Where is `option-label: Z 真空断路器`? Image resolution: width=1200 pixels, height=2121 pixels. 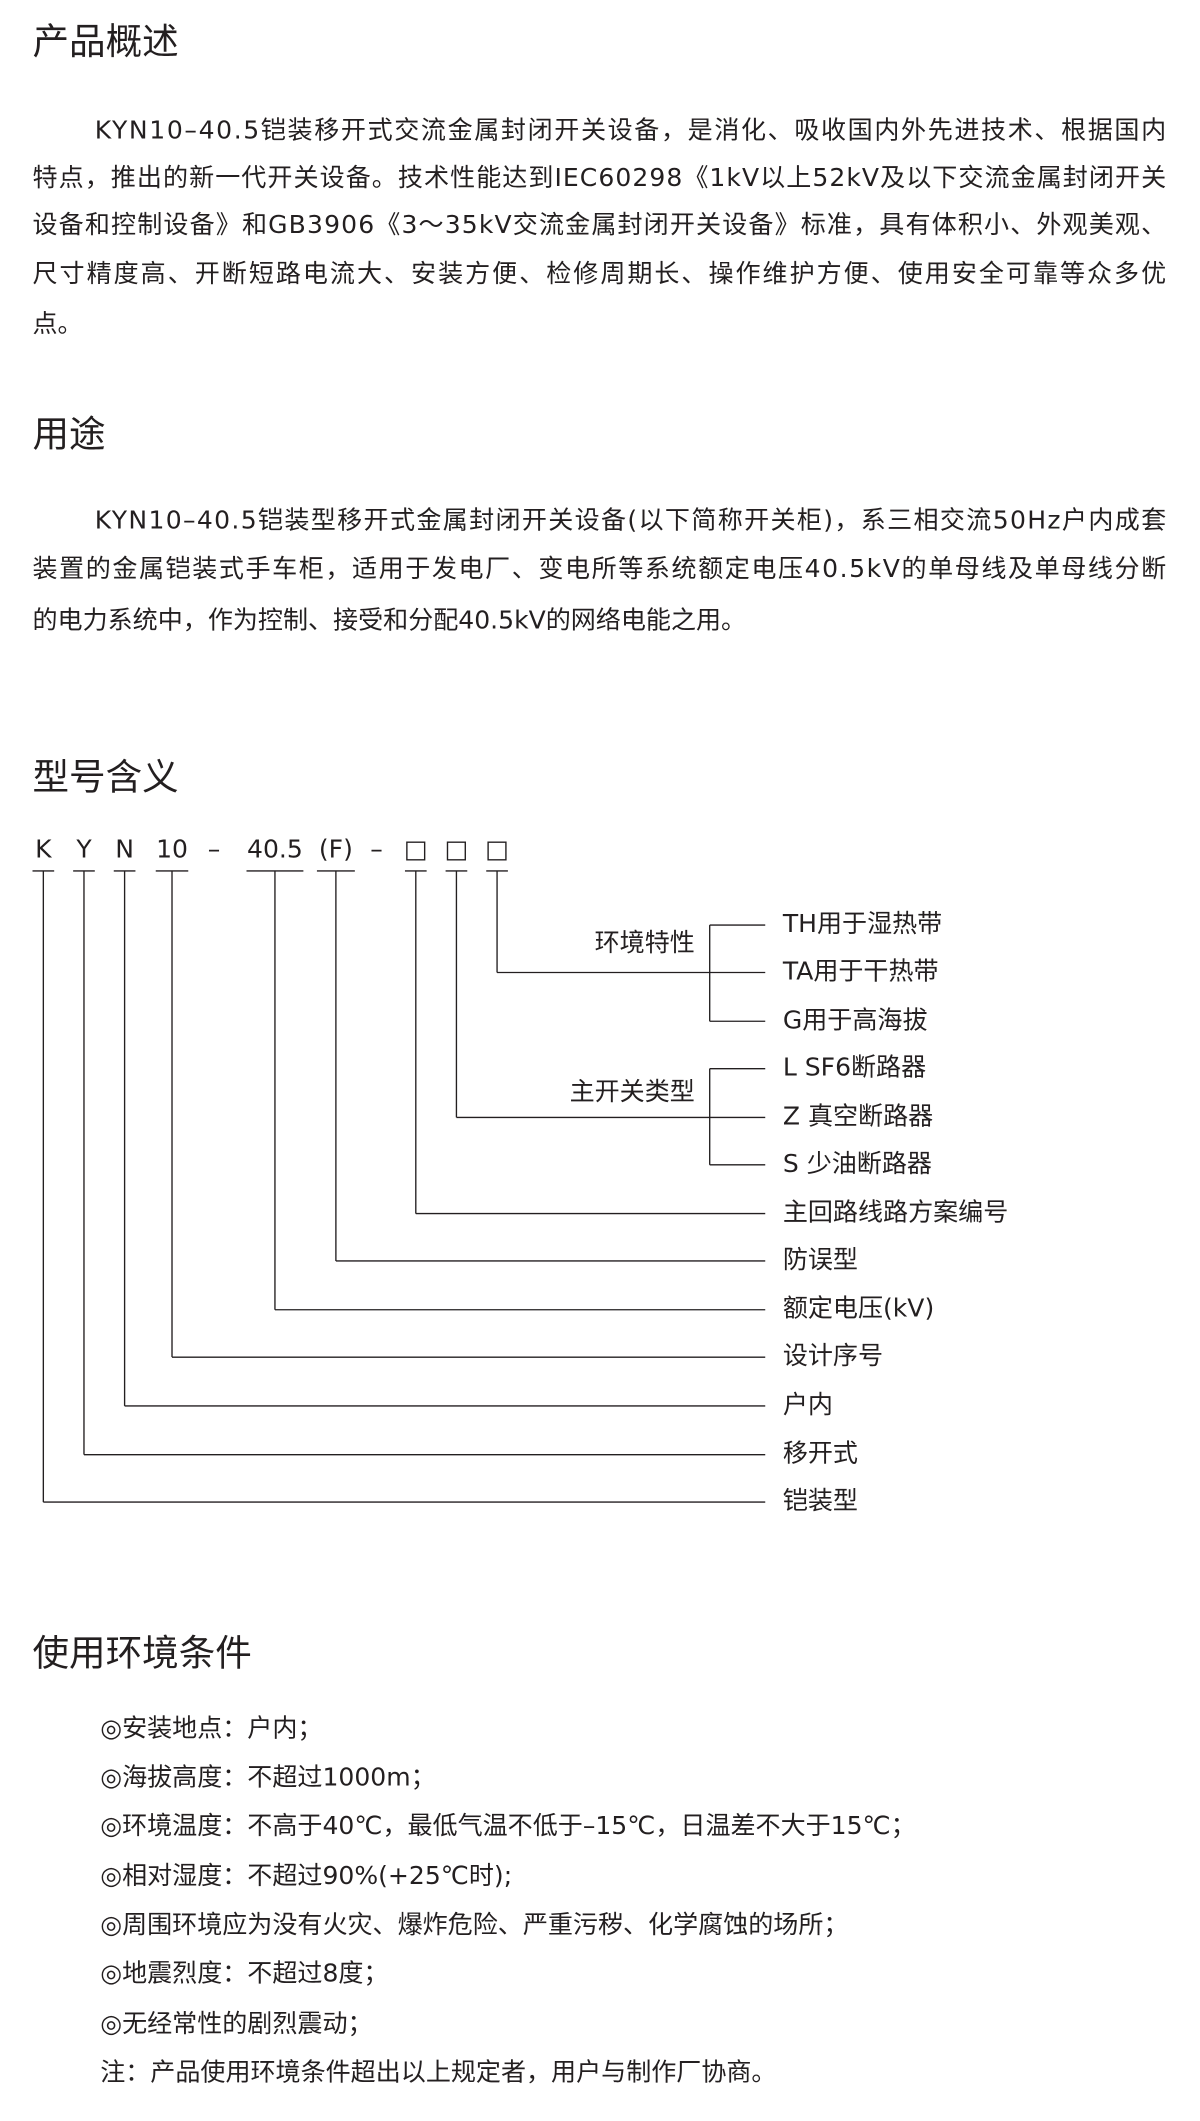
option-label: Z 真空断路器 is located at coordinates (858, 1115).